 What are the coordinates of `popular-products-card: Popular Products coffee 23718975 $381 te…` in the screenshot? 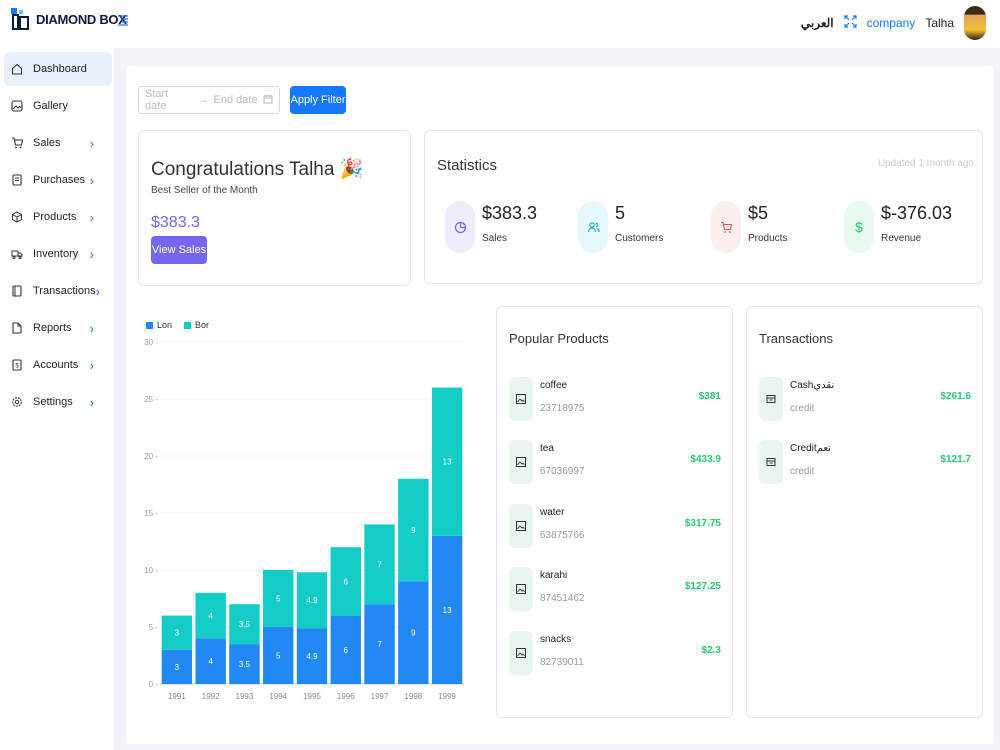 It's located at (614, 512).